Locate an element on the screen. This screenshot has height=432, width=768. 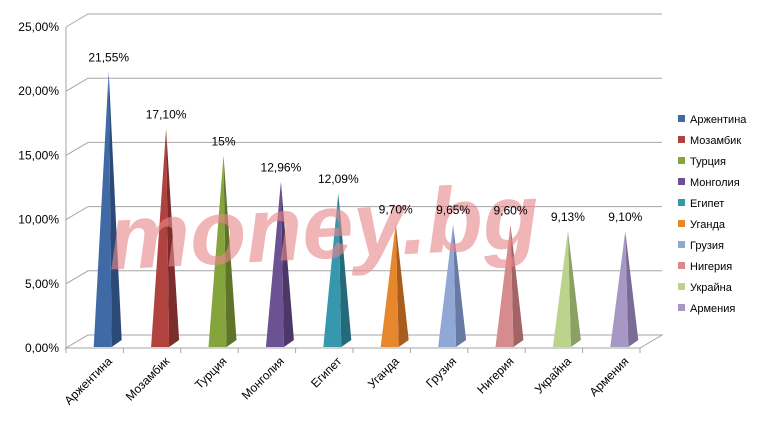
bar-Грузия is located at coordinates (452, 285).